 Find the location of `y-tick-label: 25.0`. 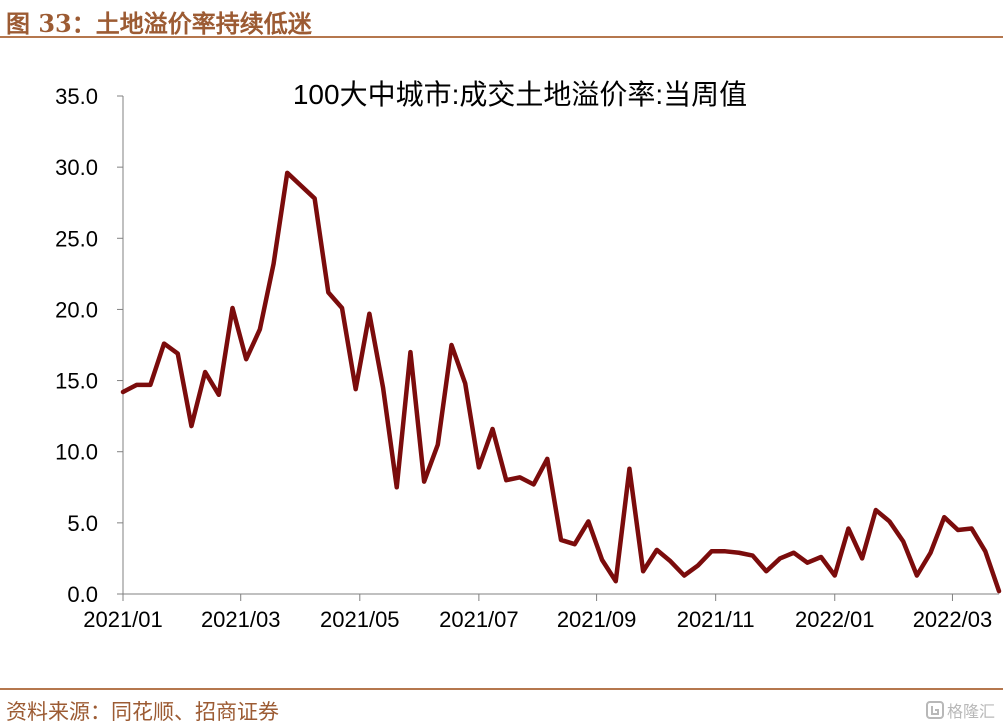

y-tick-label: 25.0 is located at coordinates (76, 238).